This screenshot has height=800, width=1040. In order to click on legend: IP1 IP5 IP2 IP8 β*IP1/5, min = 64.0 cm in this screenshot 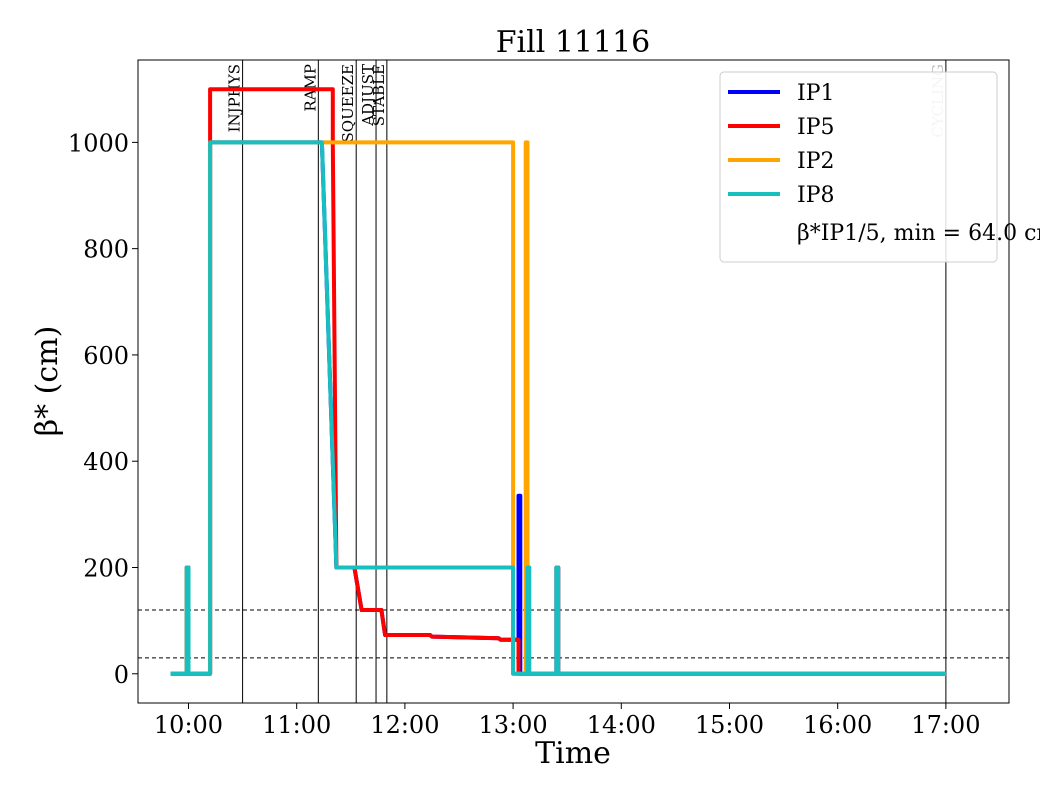, I will do `click(879, 167)`.